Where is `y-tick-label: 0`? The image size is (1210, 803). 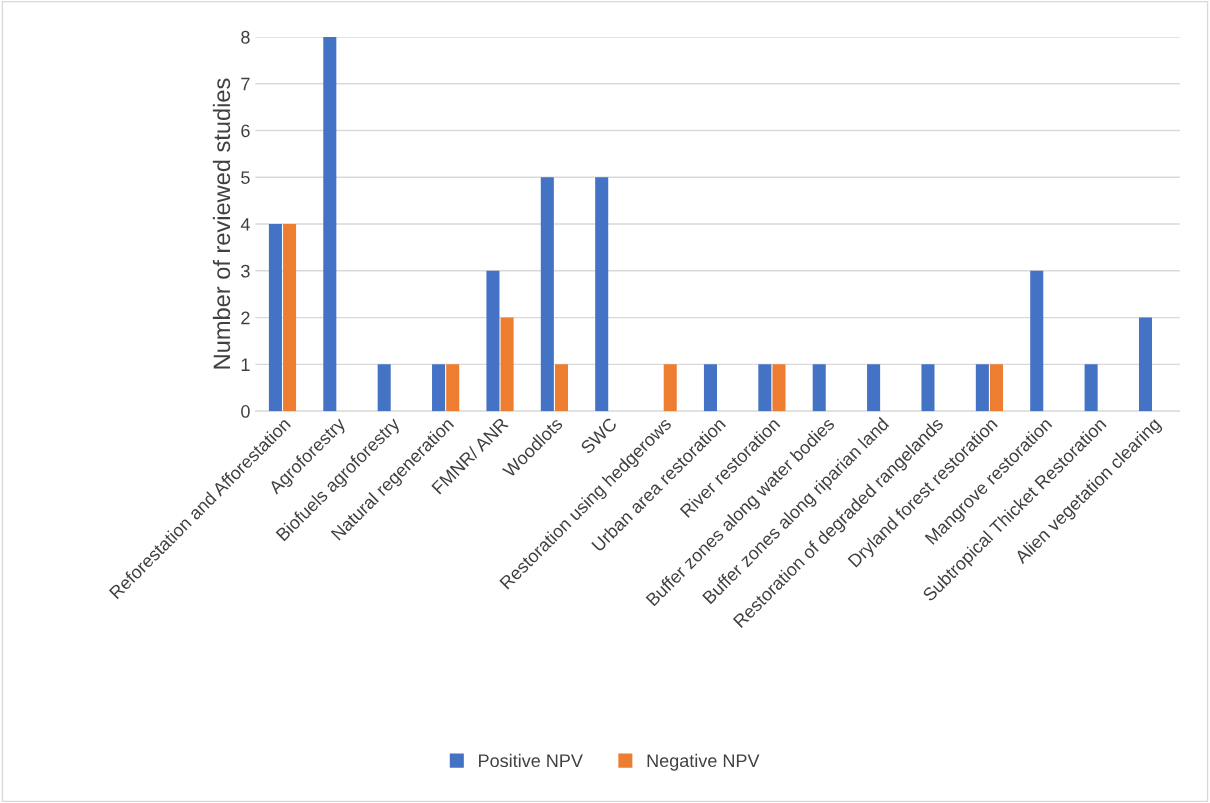
y-tick-label: 0 is located at coordinates (245, 411).